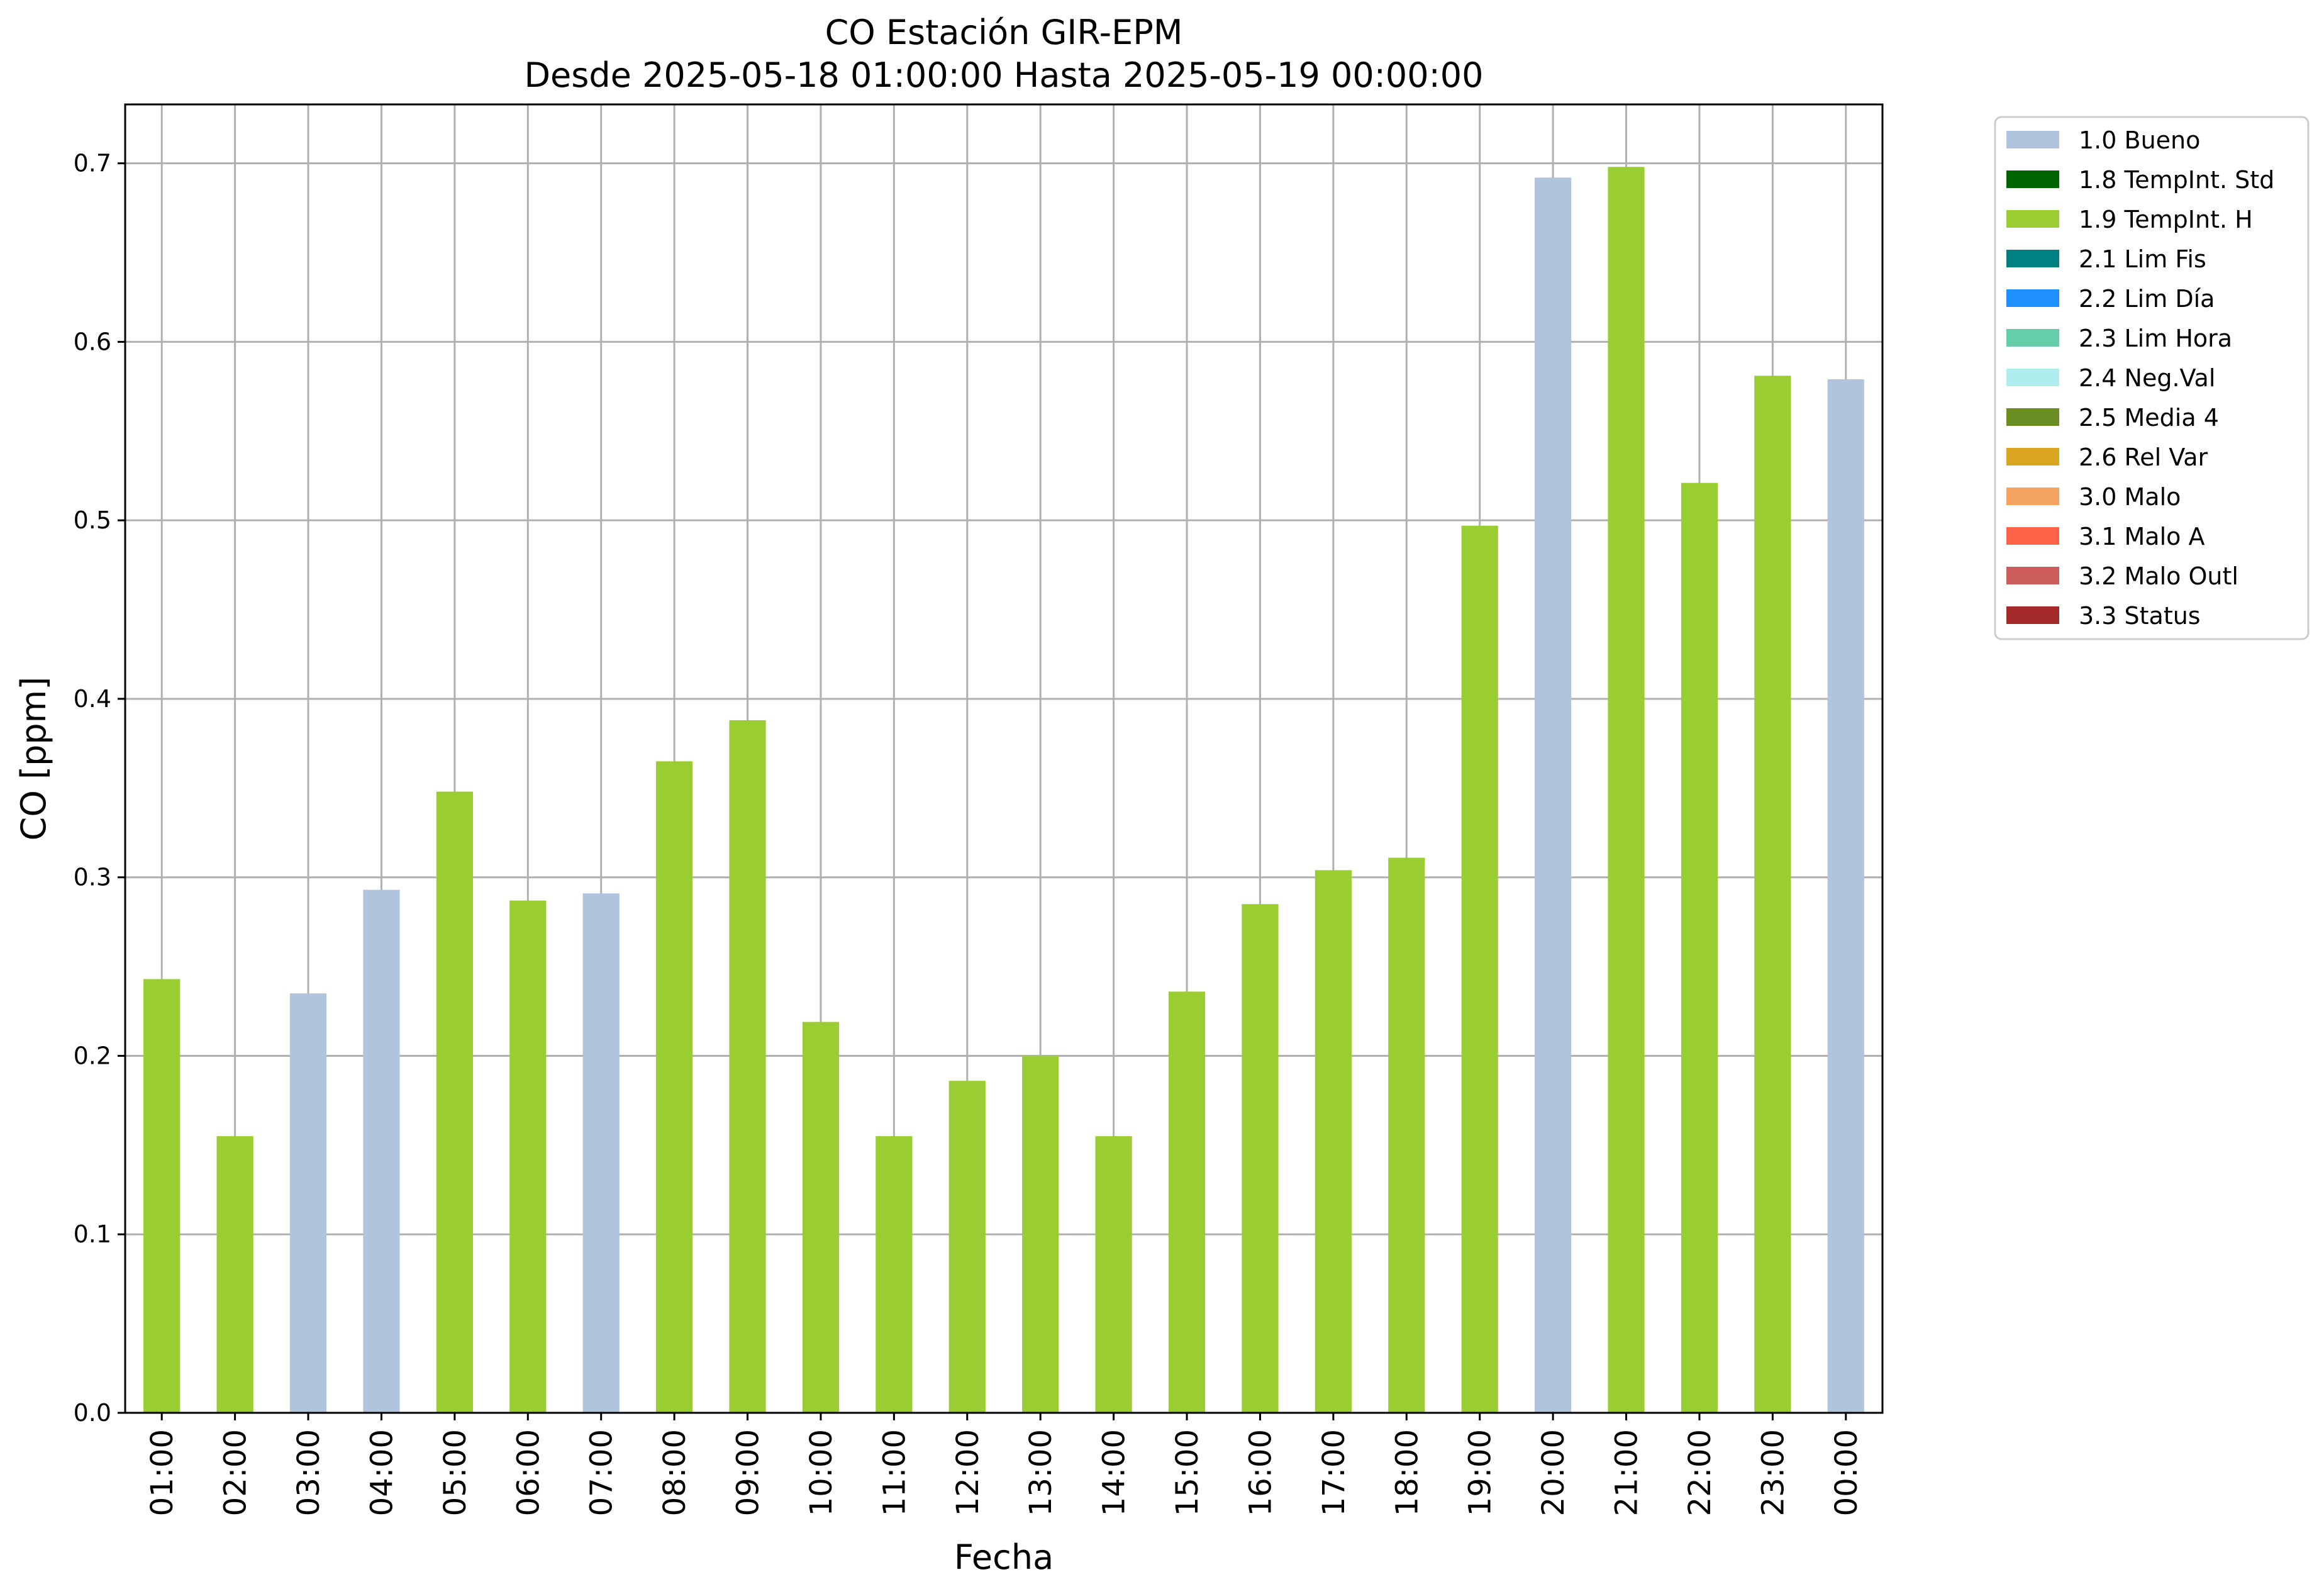 This screenshot has height=1594, width=2324. Describe the element at coordinates (749, 1473) in the screenshot. I see `x-tick-label: 09:00` at that location.